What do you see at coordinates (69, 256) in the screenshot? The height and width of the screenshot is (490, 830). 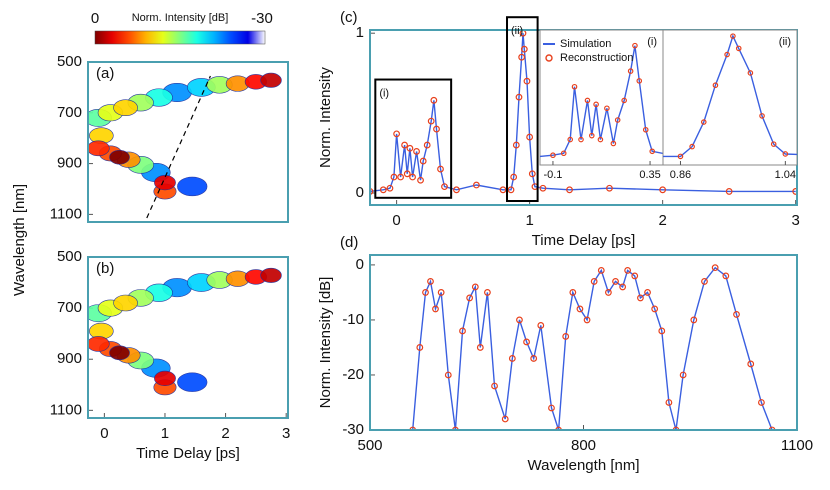 I see `y-tick-label: 500` at bounding box center [69, 256].